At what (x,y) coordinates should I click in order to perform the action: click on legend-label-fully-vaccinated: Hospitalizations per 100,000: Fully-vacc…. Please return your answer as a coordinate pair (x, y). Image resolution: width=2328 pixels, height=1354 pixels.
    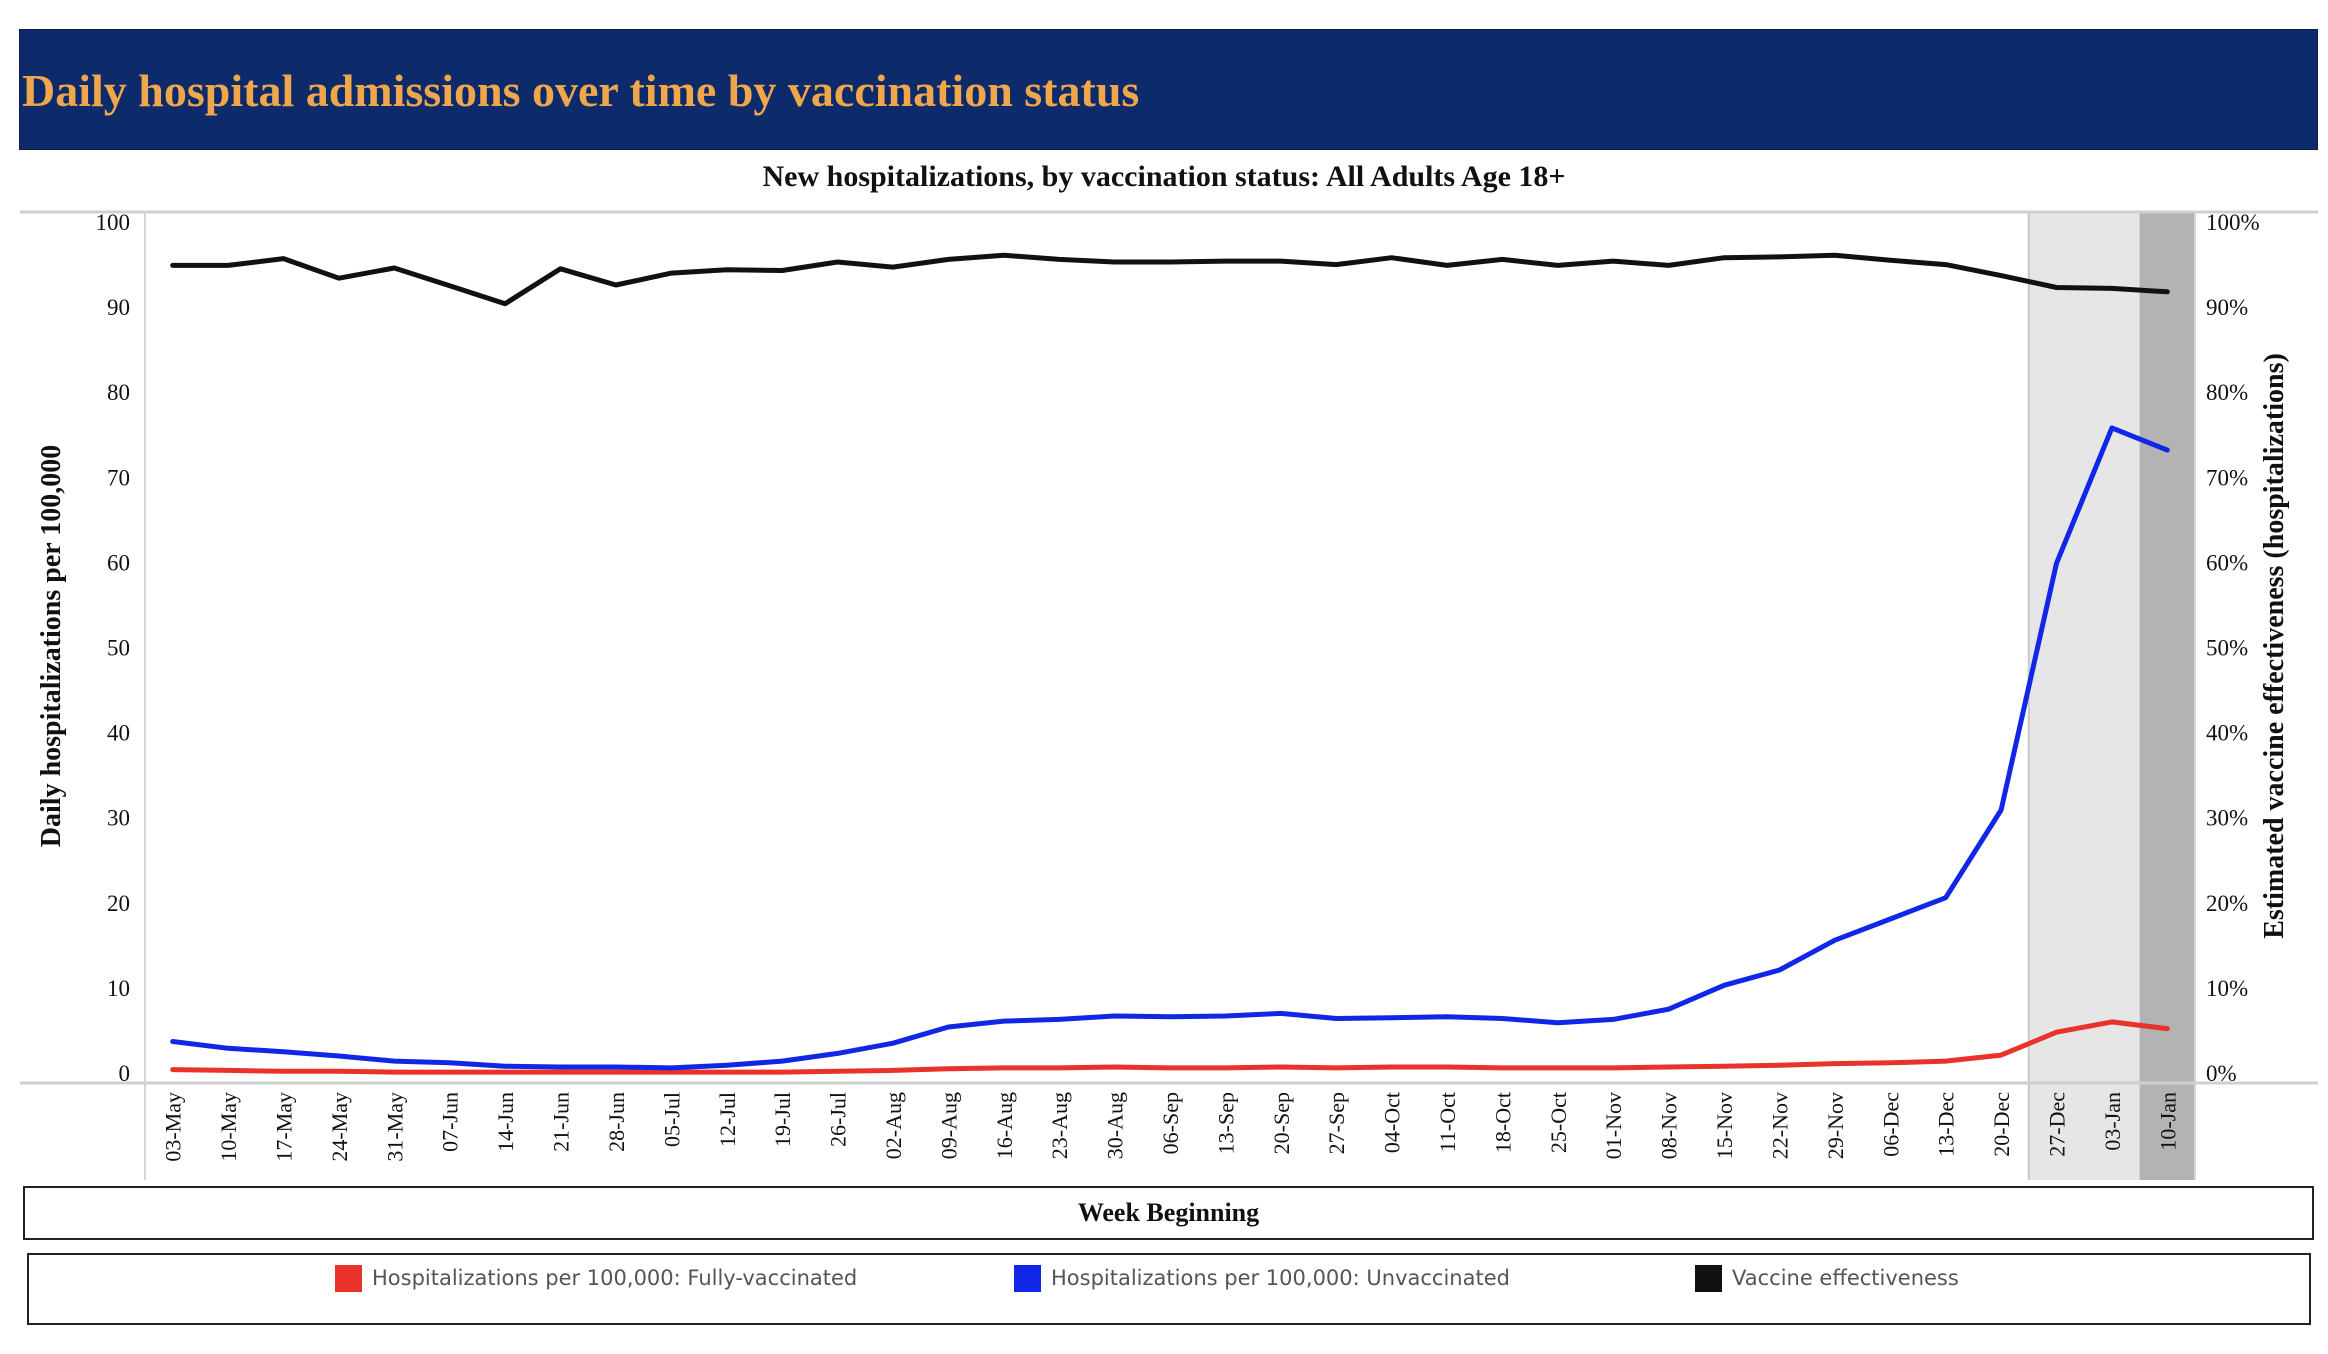
    Looking at the image, I should click on (615, 1278).